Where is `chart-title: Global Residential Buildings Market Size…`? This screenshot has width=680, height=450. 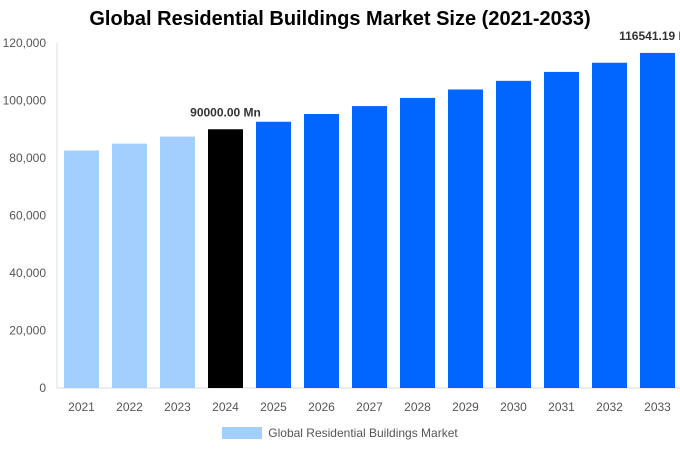
chart-title: Global Residential Buildings Market Size… is located at coordinates (340, 19).